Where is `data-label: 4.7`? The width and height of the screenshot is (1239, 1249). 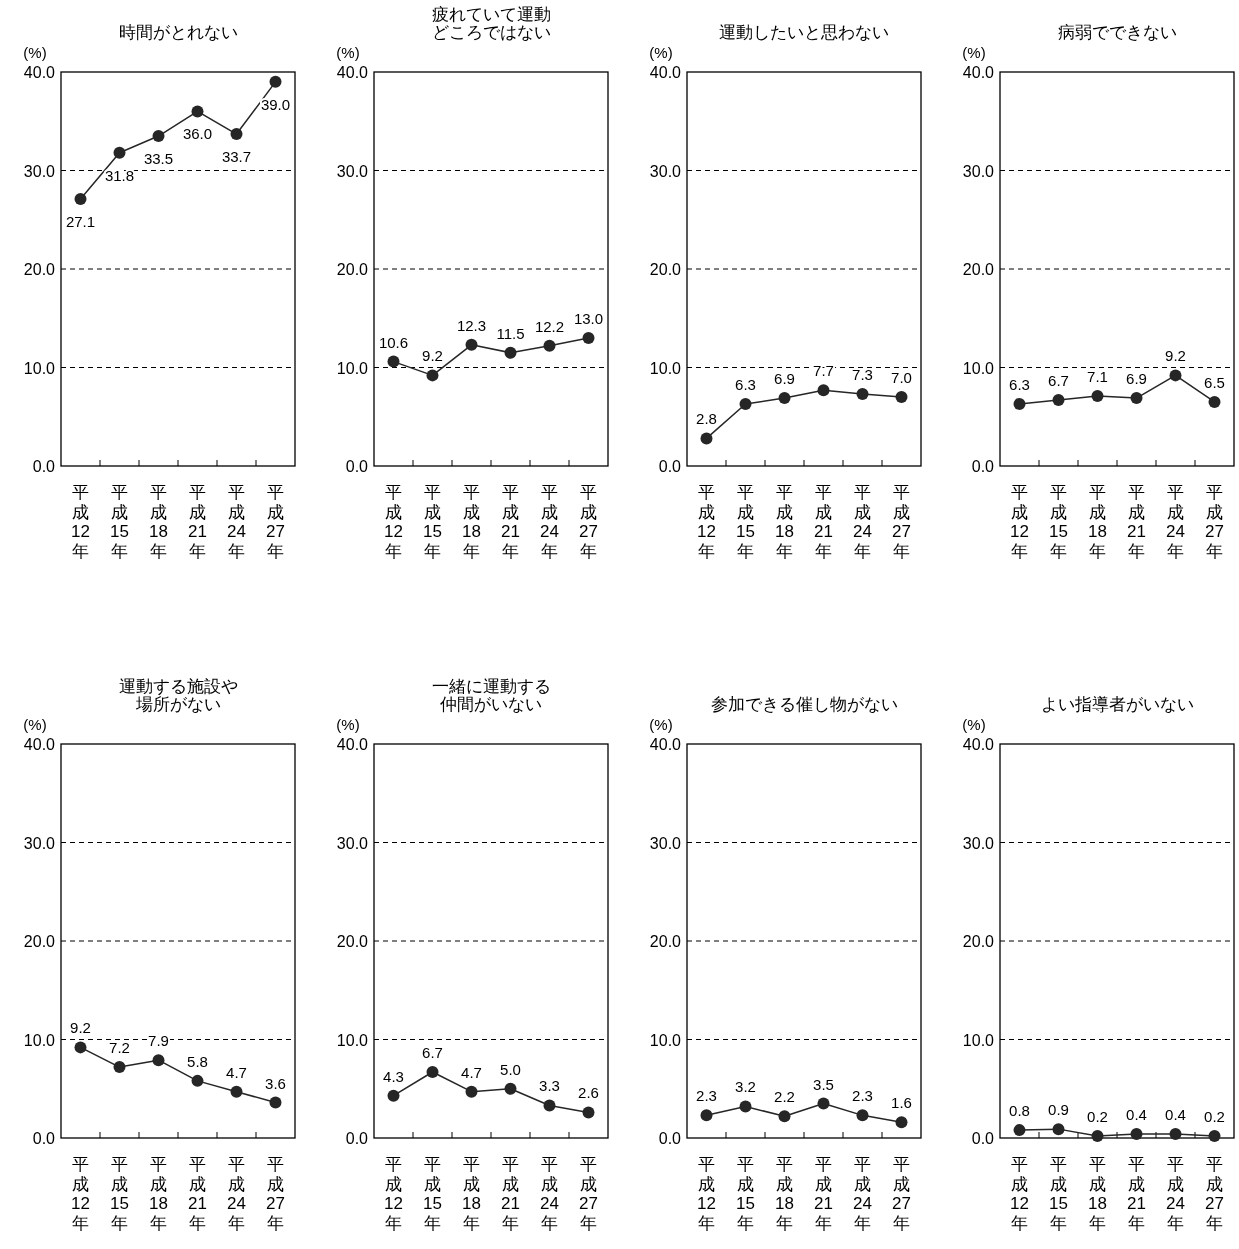 data-label: 4.7 is located at coordinates (471, 1072).